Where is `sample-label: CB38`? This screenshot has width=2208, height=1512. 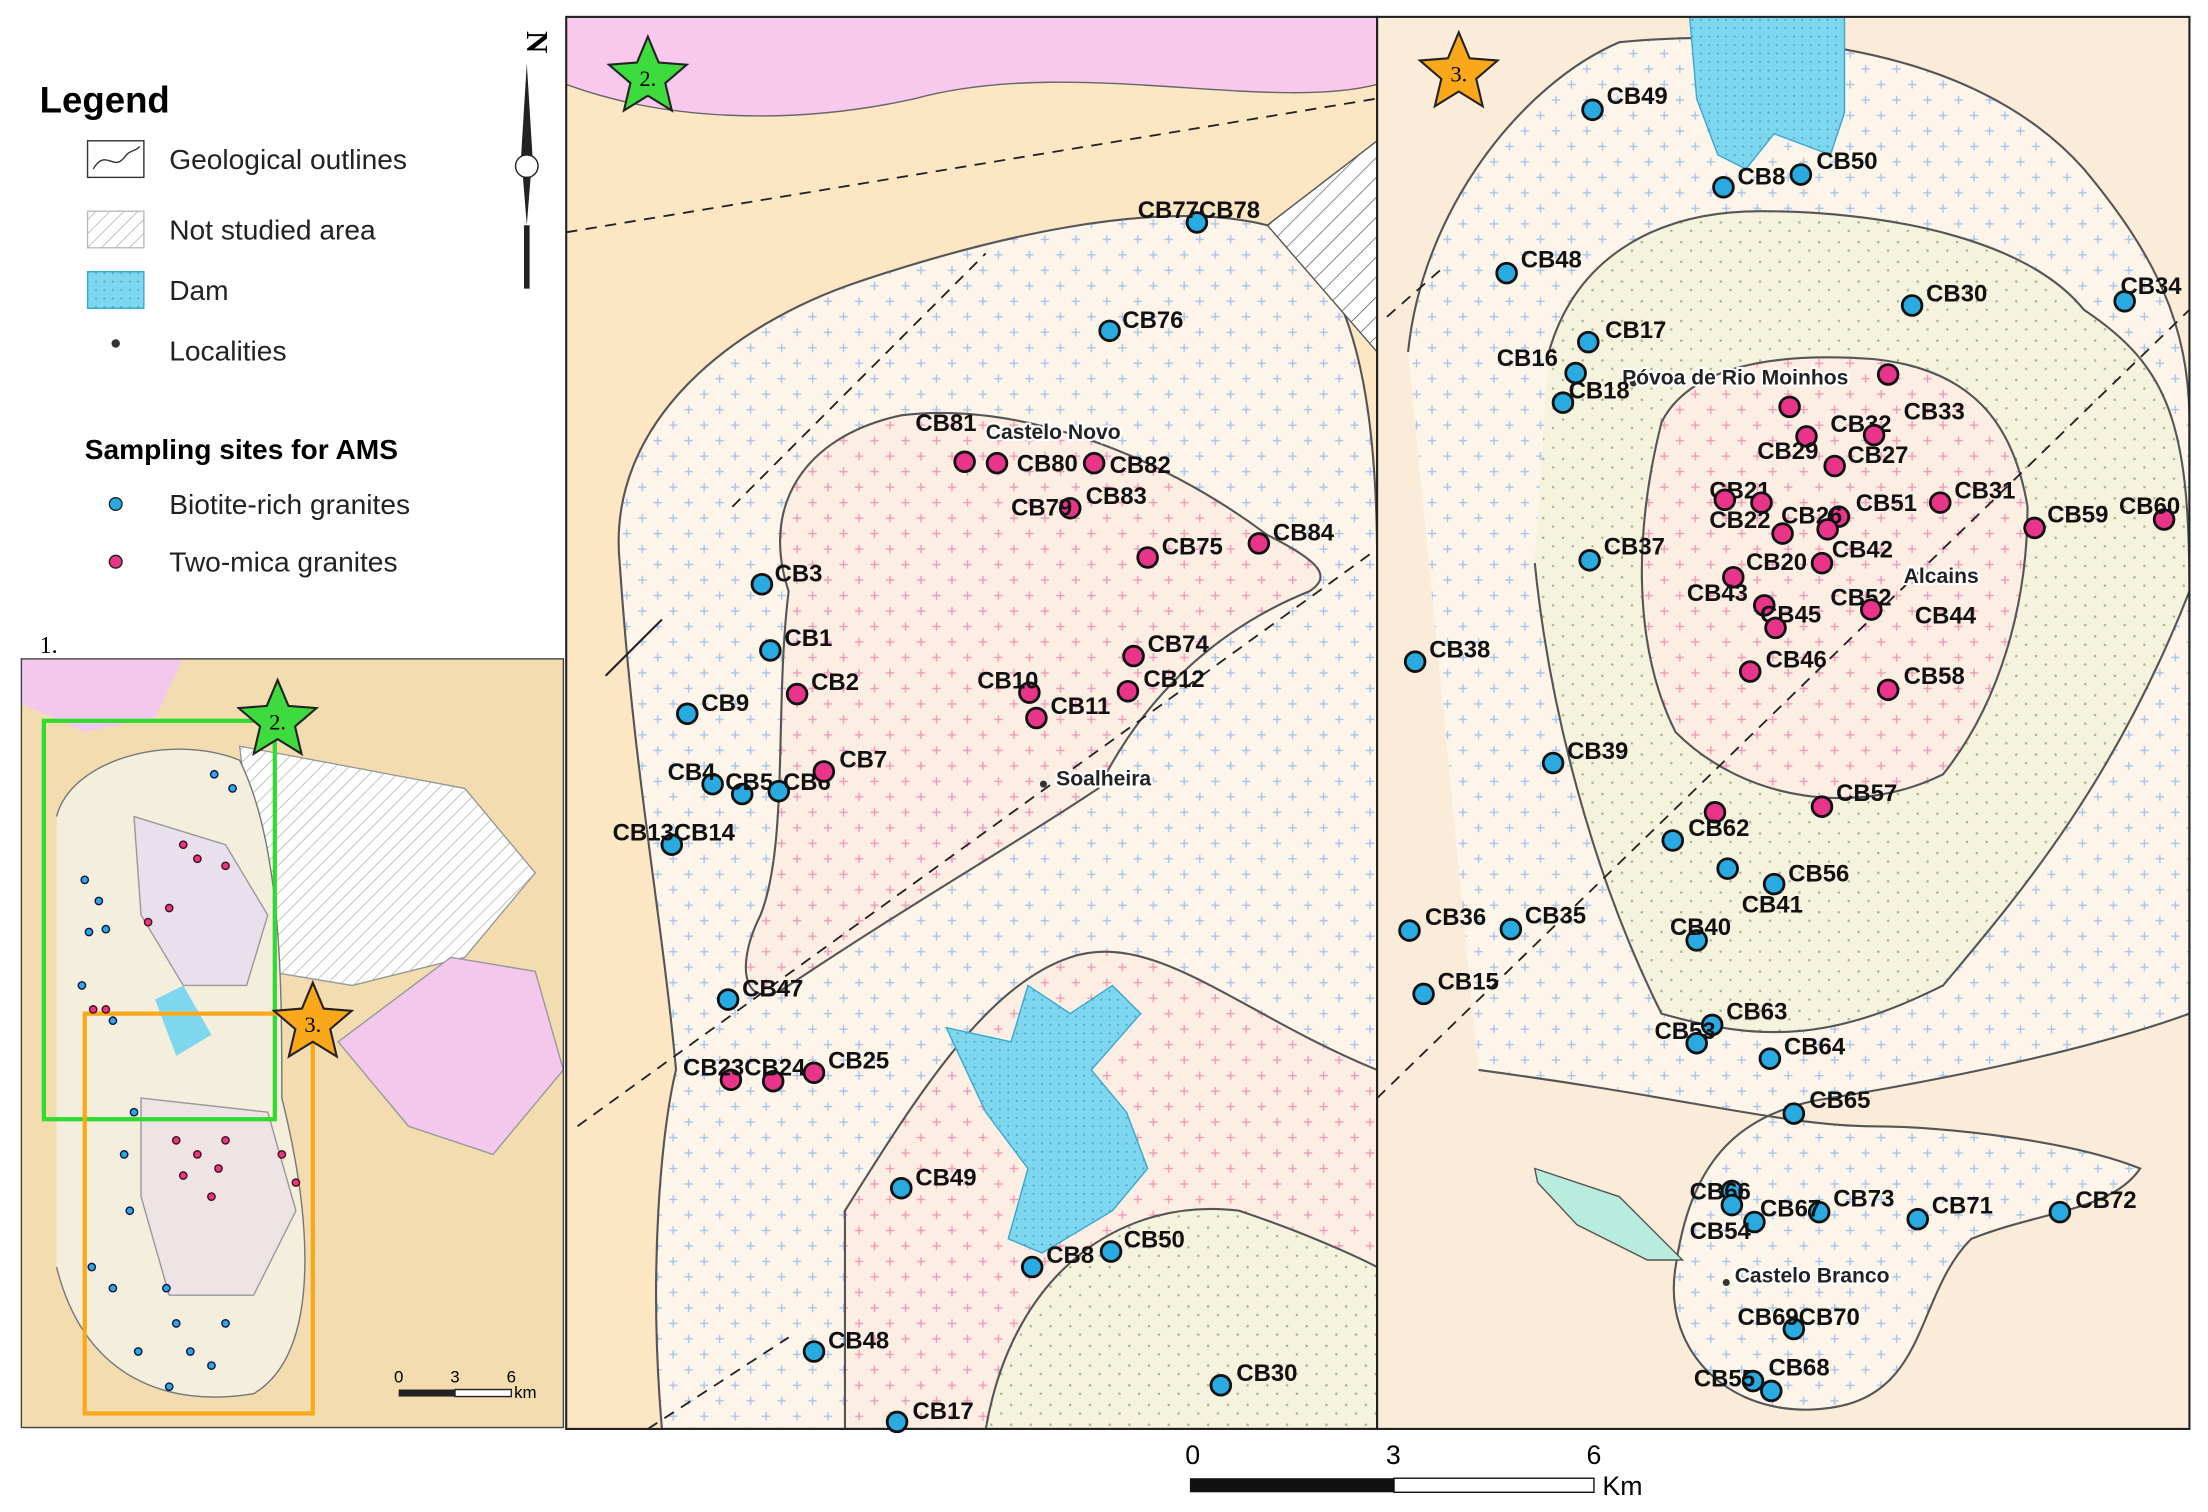
sample-label: CB38 is located at coordinates (1459, 649).